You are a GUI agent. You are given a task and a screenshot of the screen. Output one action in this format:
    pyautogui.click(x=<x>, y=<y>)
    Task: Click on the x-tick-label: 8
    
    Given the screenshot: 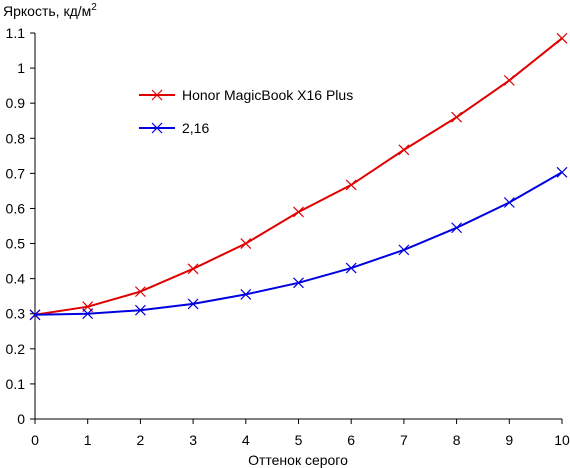 What is the action you would take?
    pyautogui.click(x=457, y=440)
    